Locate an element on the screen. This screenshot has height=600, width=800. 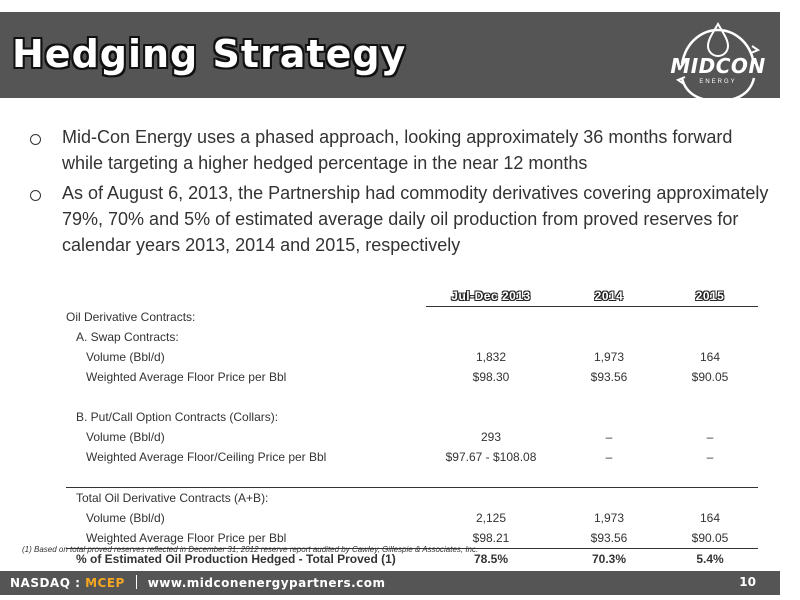
cell: 5.4% is located at coordinates (710, 559).